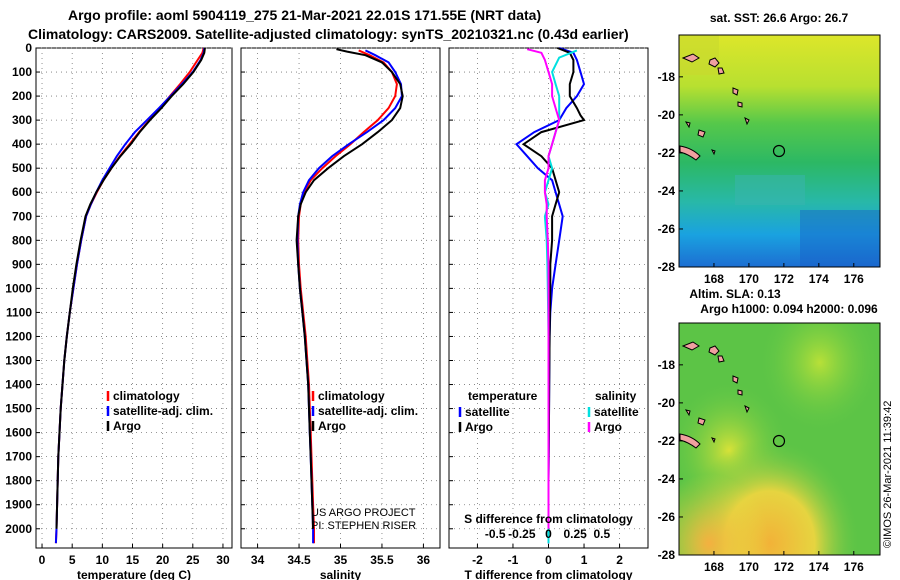 Image resolution: width=900 pixels, height=580 pixels. Describe the element at coordinates (819, 279) in the screenshot. I see `sst-x-tick-label: 174` at that location.